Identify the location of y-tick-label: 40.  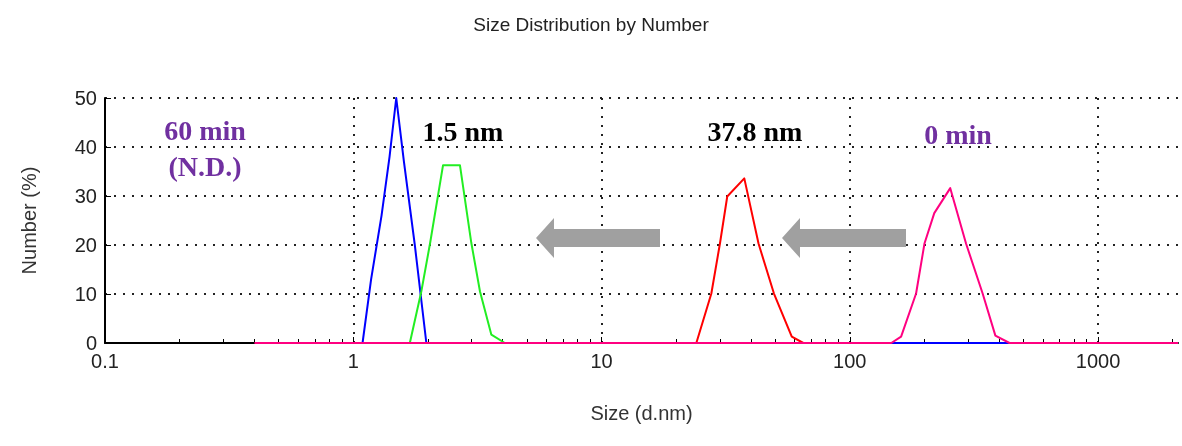
(85, 147).